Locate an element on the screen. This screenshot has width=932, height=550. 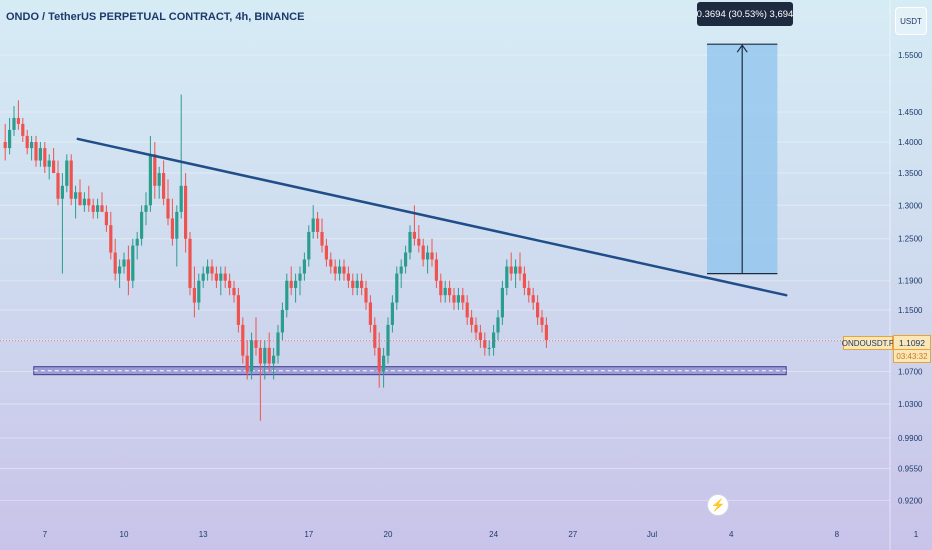
price-tick-label: 1.3500 is located at coordinates (910, 173).